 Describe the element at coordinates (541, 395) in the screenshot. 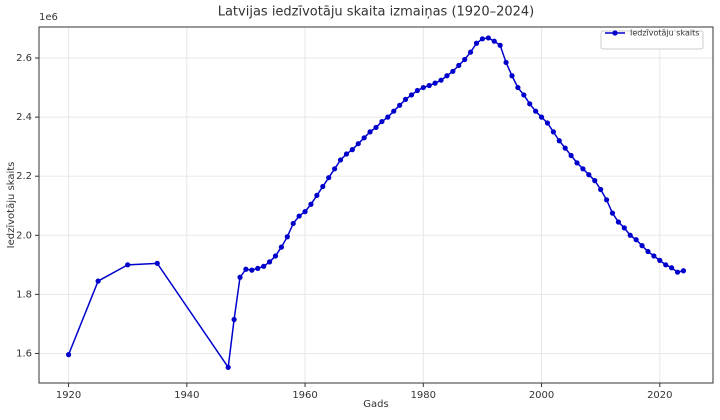

I see `x-tick-label: 2000` at that location.